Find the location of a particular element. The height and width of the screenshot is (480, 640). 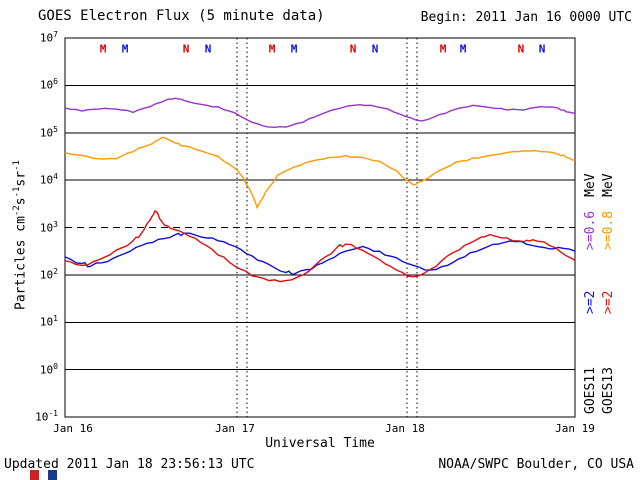

legend-goes11-energy1: >=0.6 MeV is located at coordinates (590, 211).